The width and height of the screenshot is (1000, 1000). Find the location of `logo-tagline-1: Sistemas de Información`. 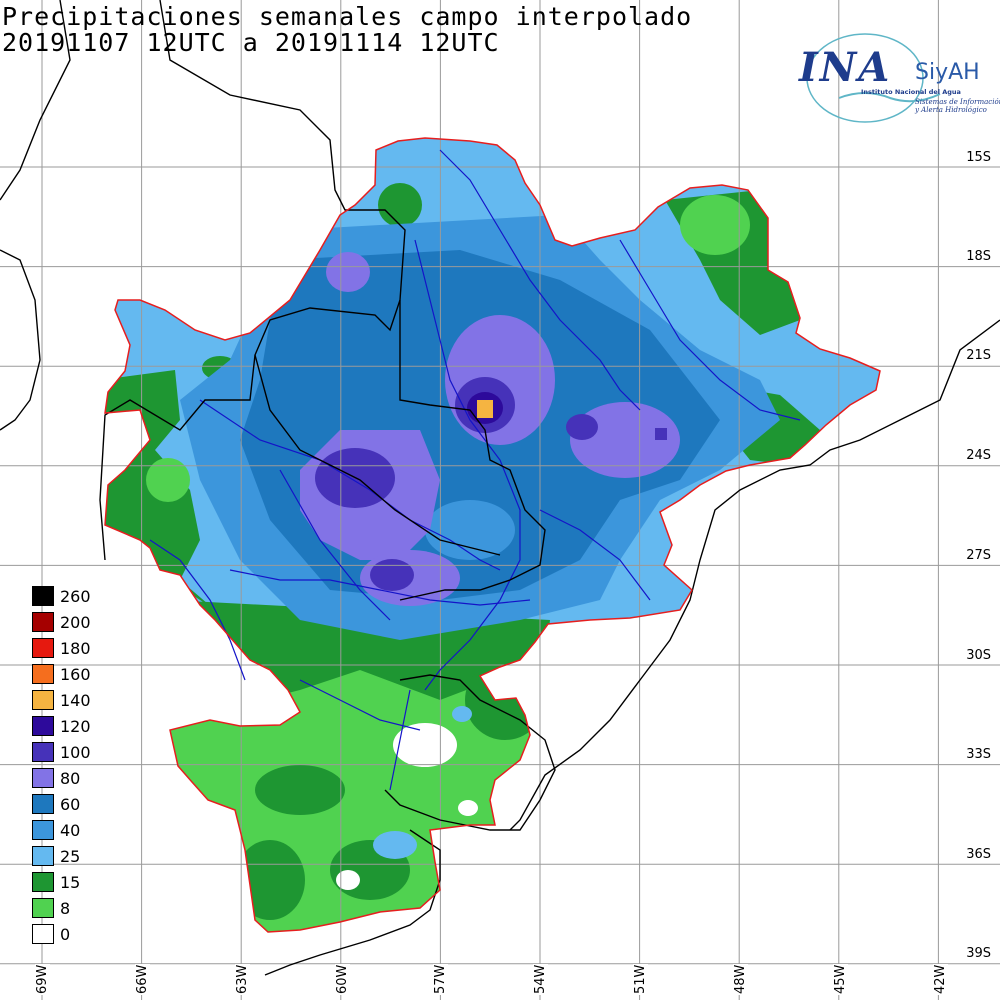

logo-tagline-1: Sistemas de Información is located at coordinates (957, 102).